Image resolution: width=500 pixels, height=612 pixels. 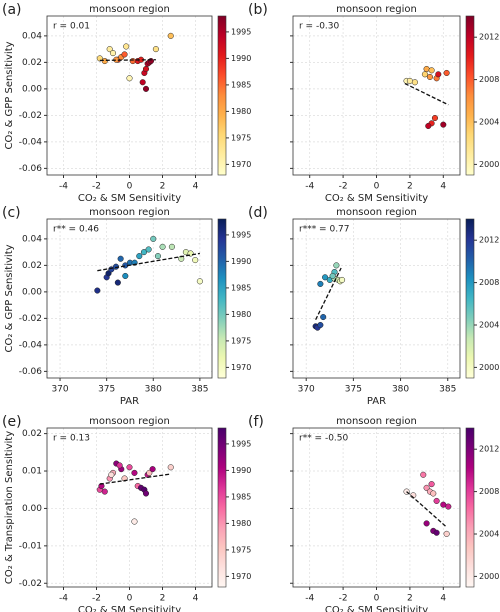 What do you see at coordinates (258, 213) in the screenshot?
I see `panel-label: (d)` at bounding box center [258, 213].